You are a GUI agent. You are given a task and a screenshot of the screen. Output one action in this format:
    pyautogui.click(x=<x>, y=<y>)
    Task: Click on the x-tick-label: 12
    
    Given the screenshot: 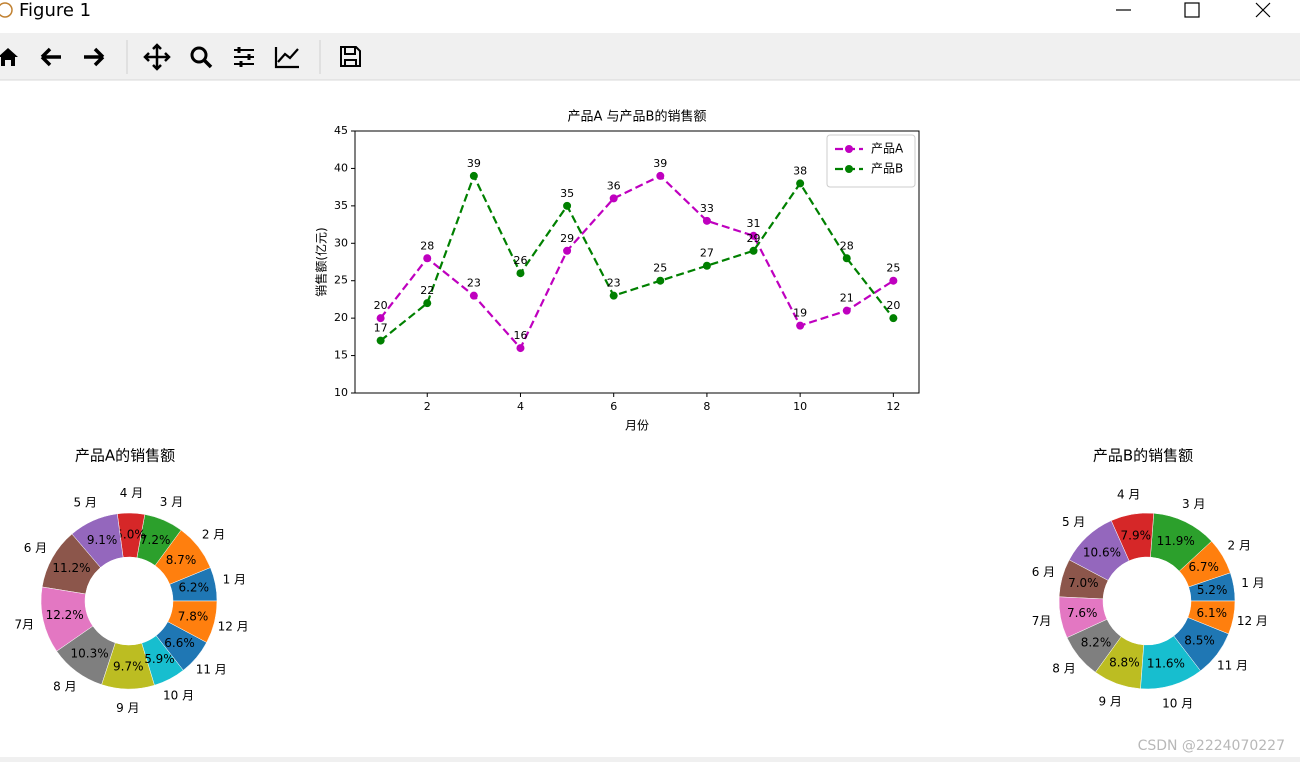 What is the action you would take?
    pyautogui.click(x=893, y=406)
    